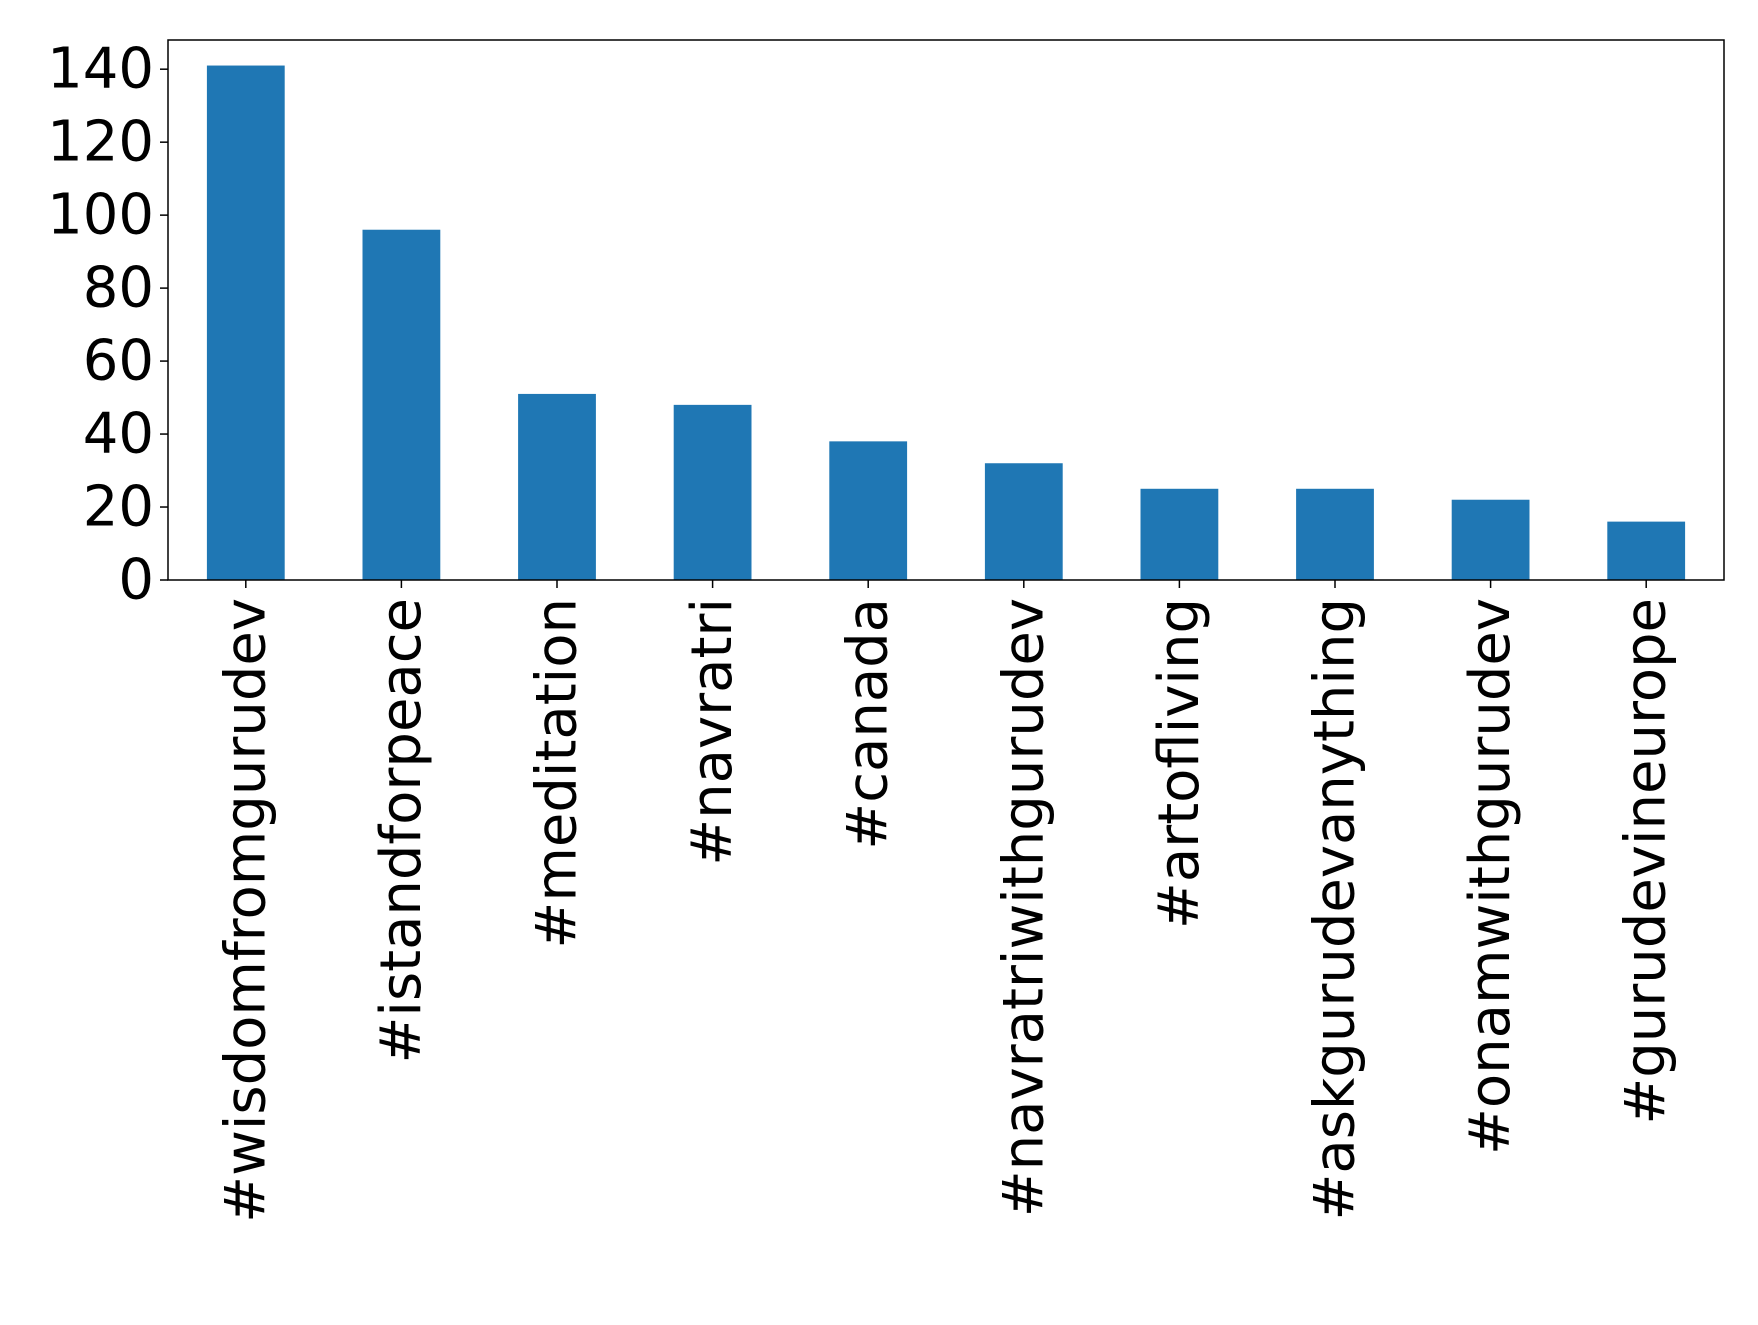  I want to click on y-tick-label: 0, so click(136, 580).